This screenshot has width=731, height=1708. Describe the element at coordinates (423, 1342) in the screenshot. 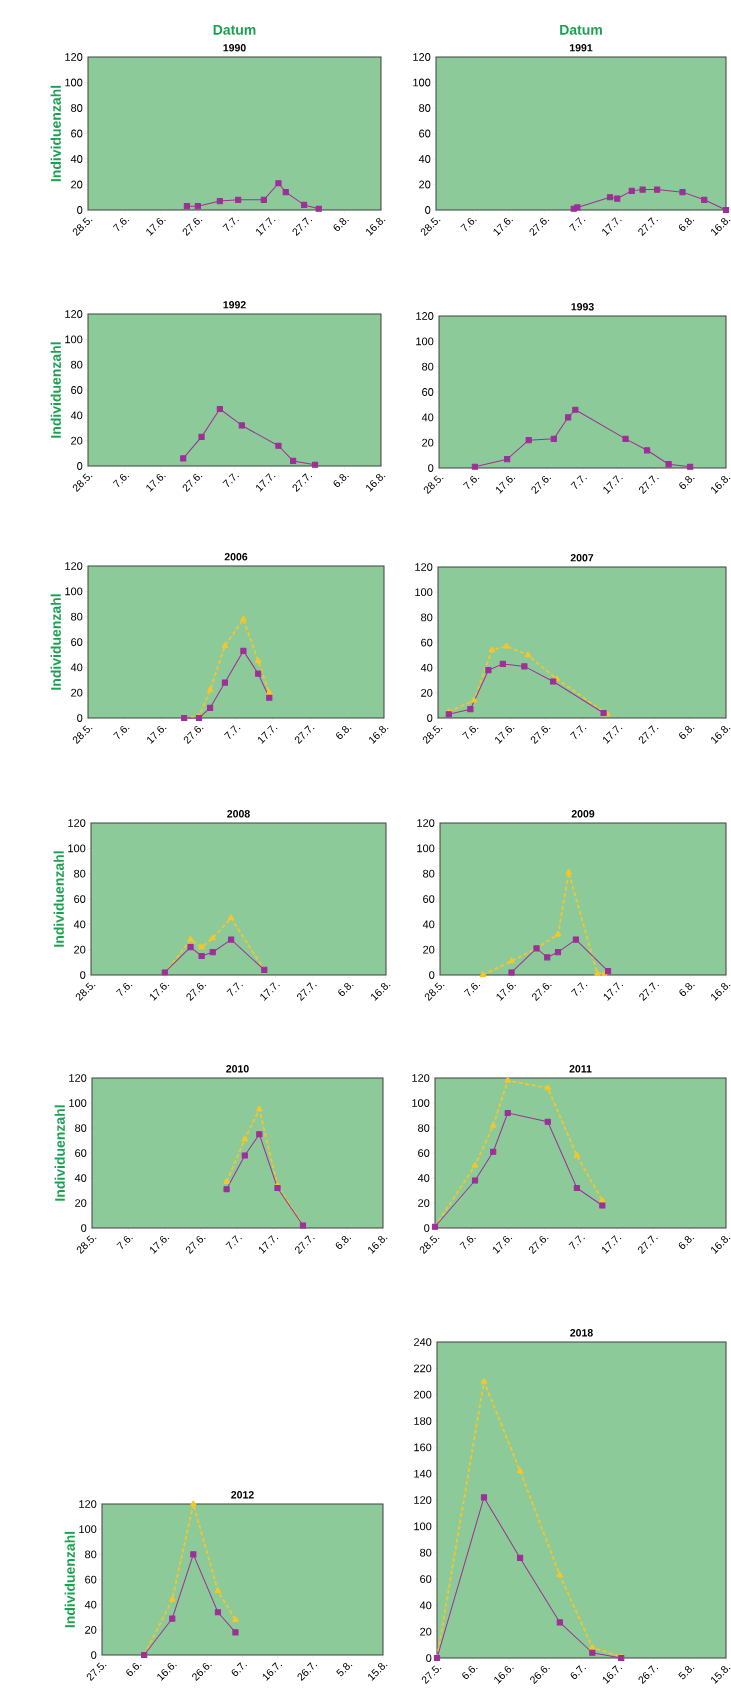

I see `y-tick-label: 240` at that location.